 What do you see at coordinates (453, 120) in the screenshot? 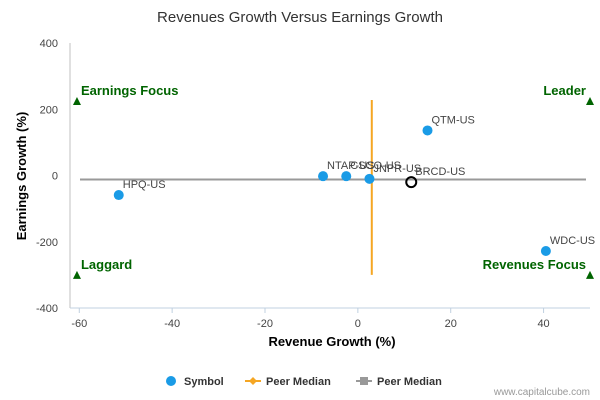
I see `data-point-label: QTM-US` at bounding box center [453, 120].